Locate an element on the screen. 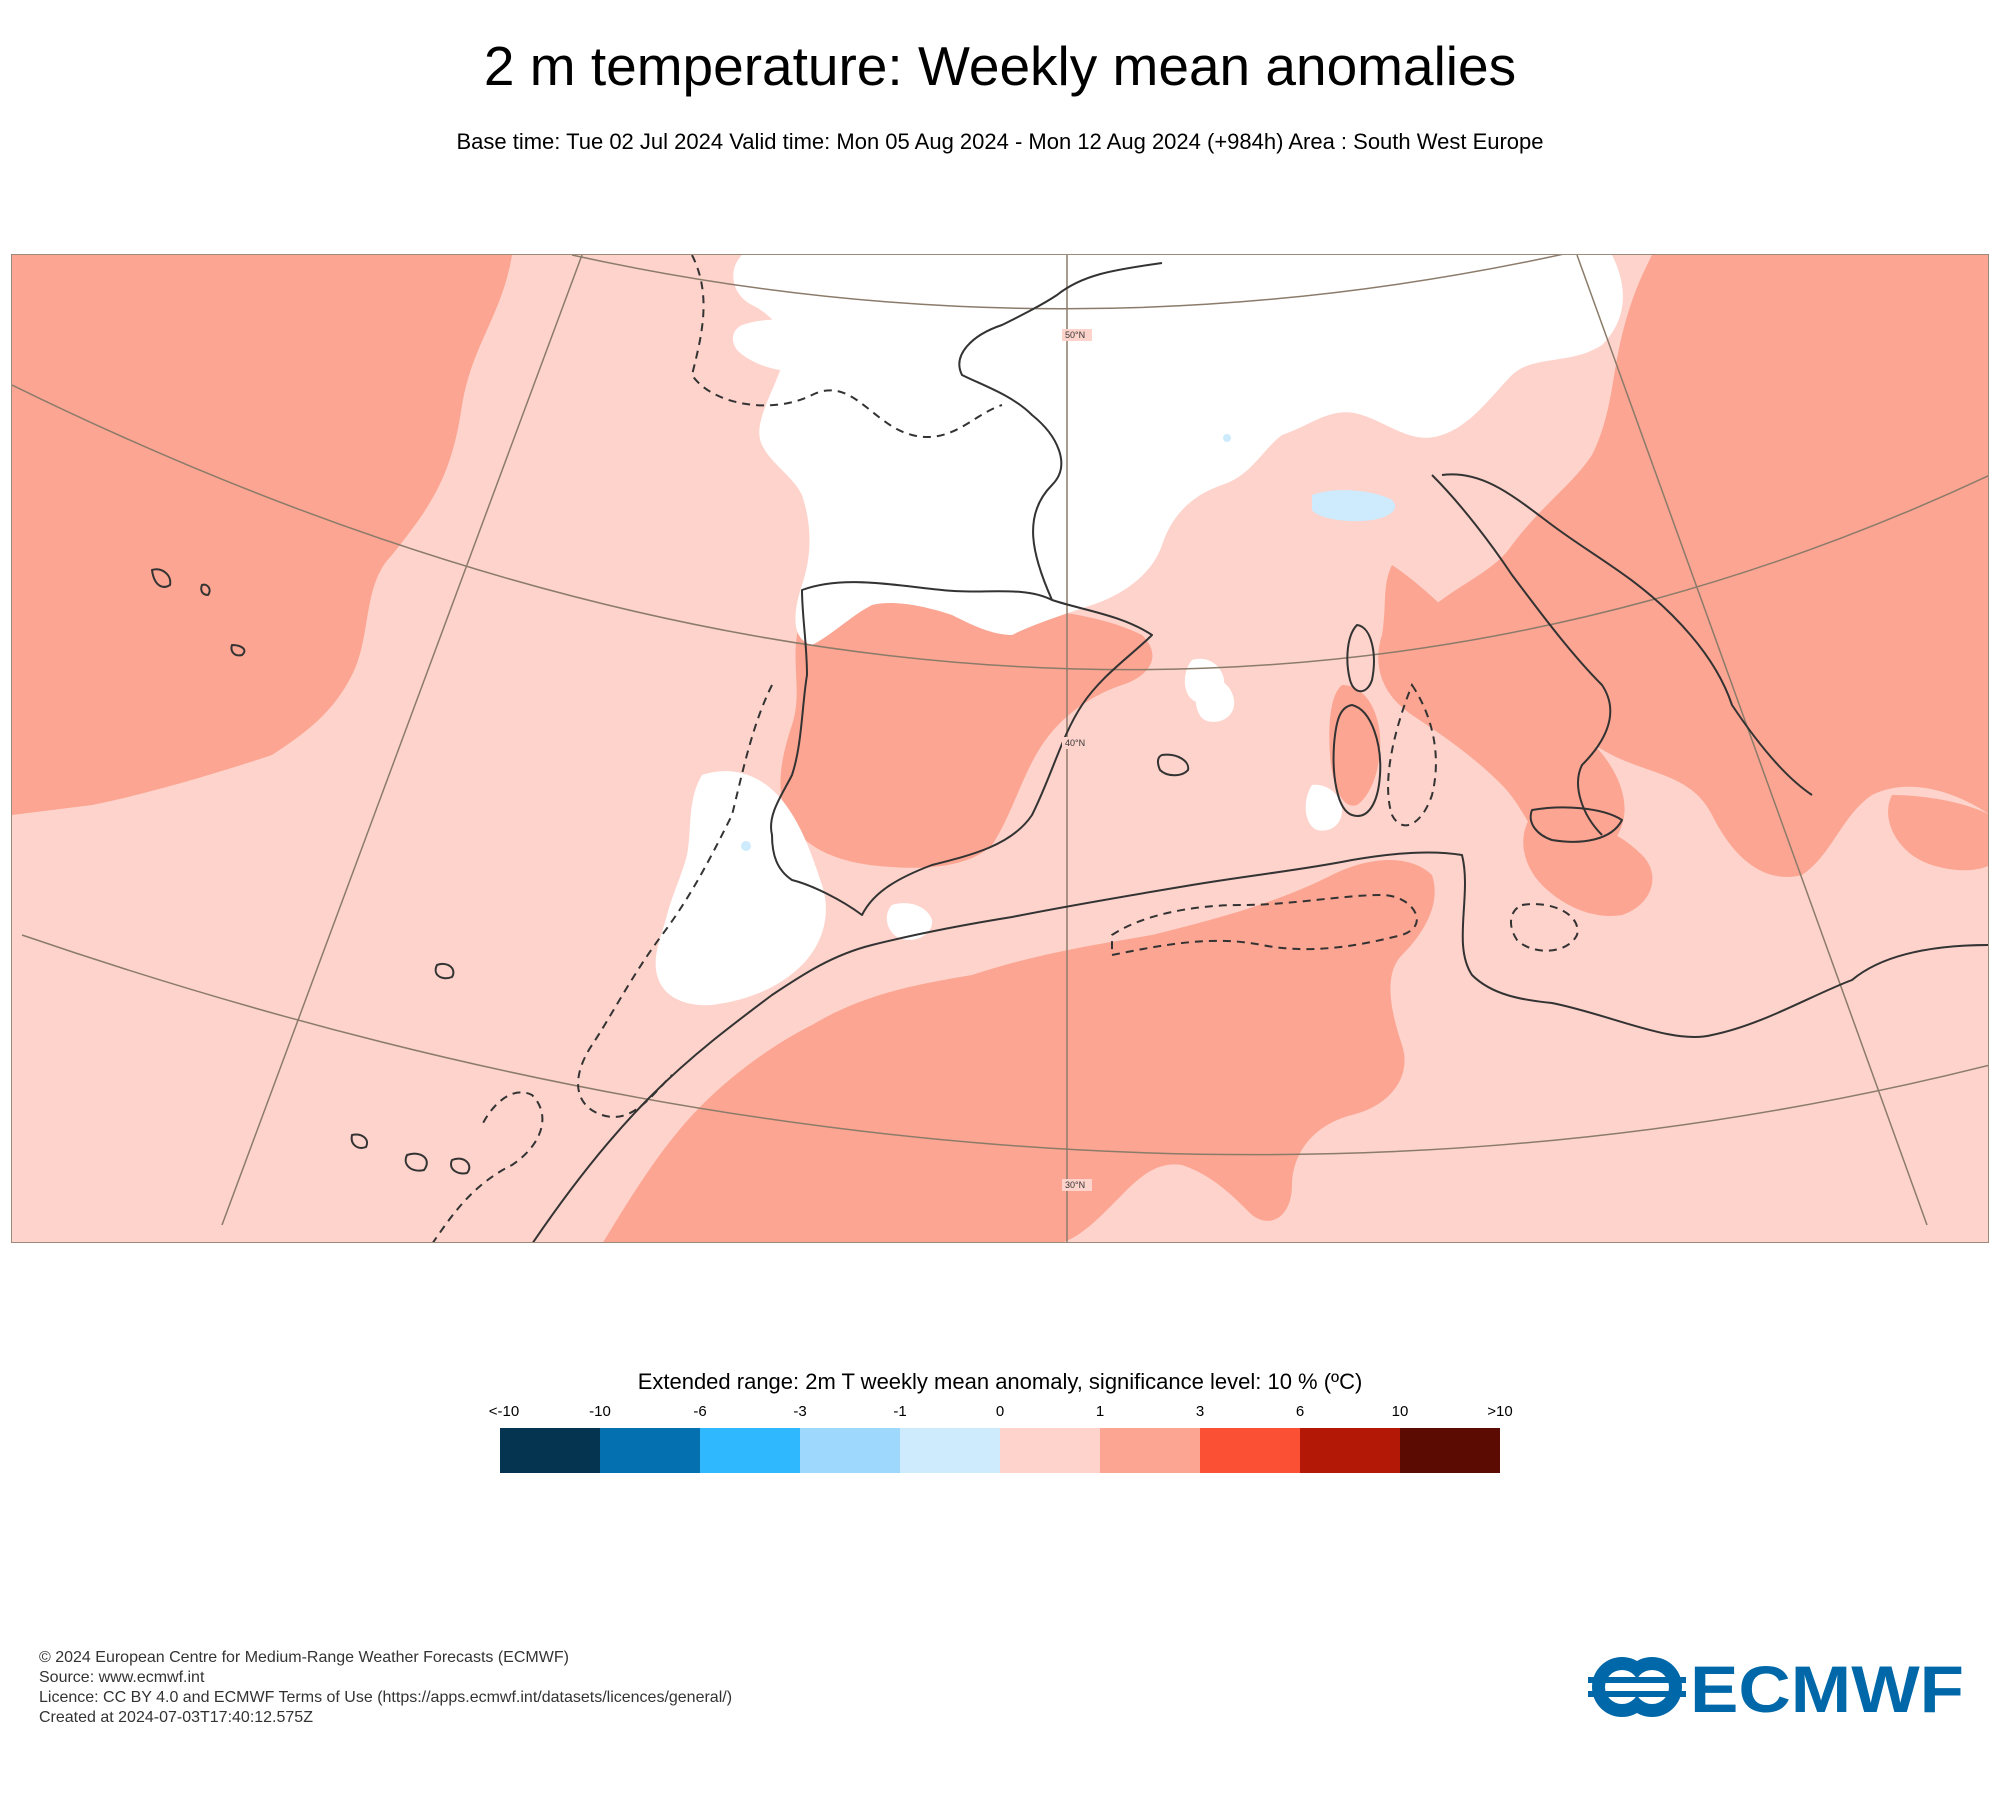 This screenshot has width=2000, height=1800. legend-tick: <-10 is located at coordinates (504, 1411).